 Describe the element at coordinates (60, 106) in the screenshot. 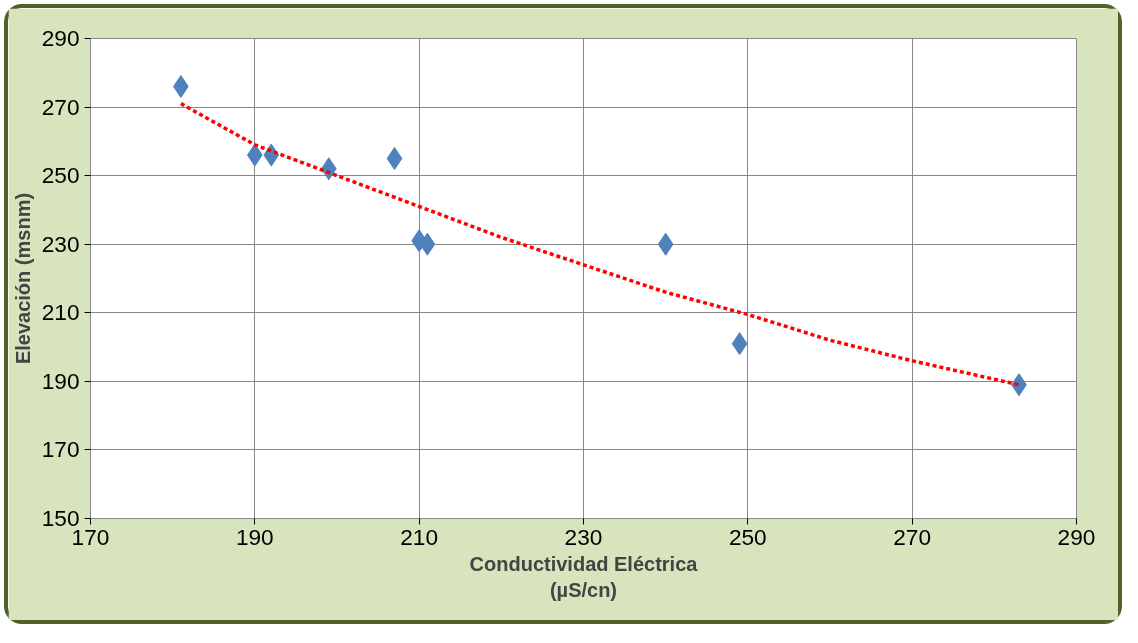

I see `y-tick-label: 270` at that location.